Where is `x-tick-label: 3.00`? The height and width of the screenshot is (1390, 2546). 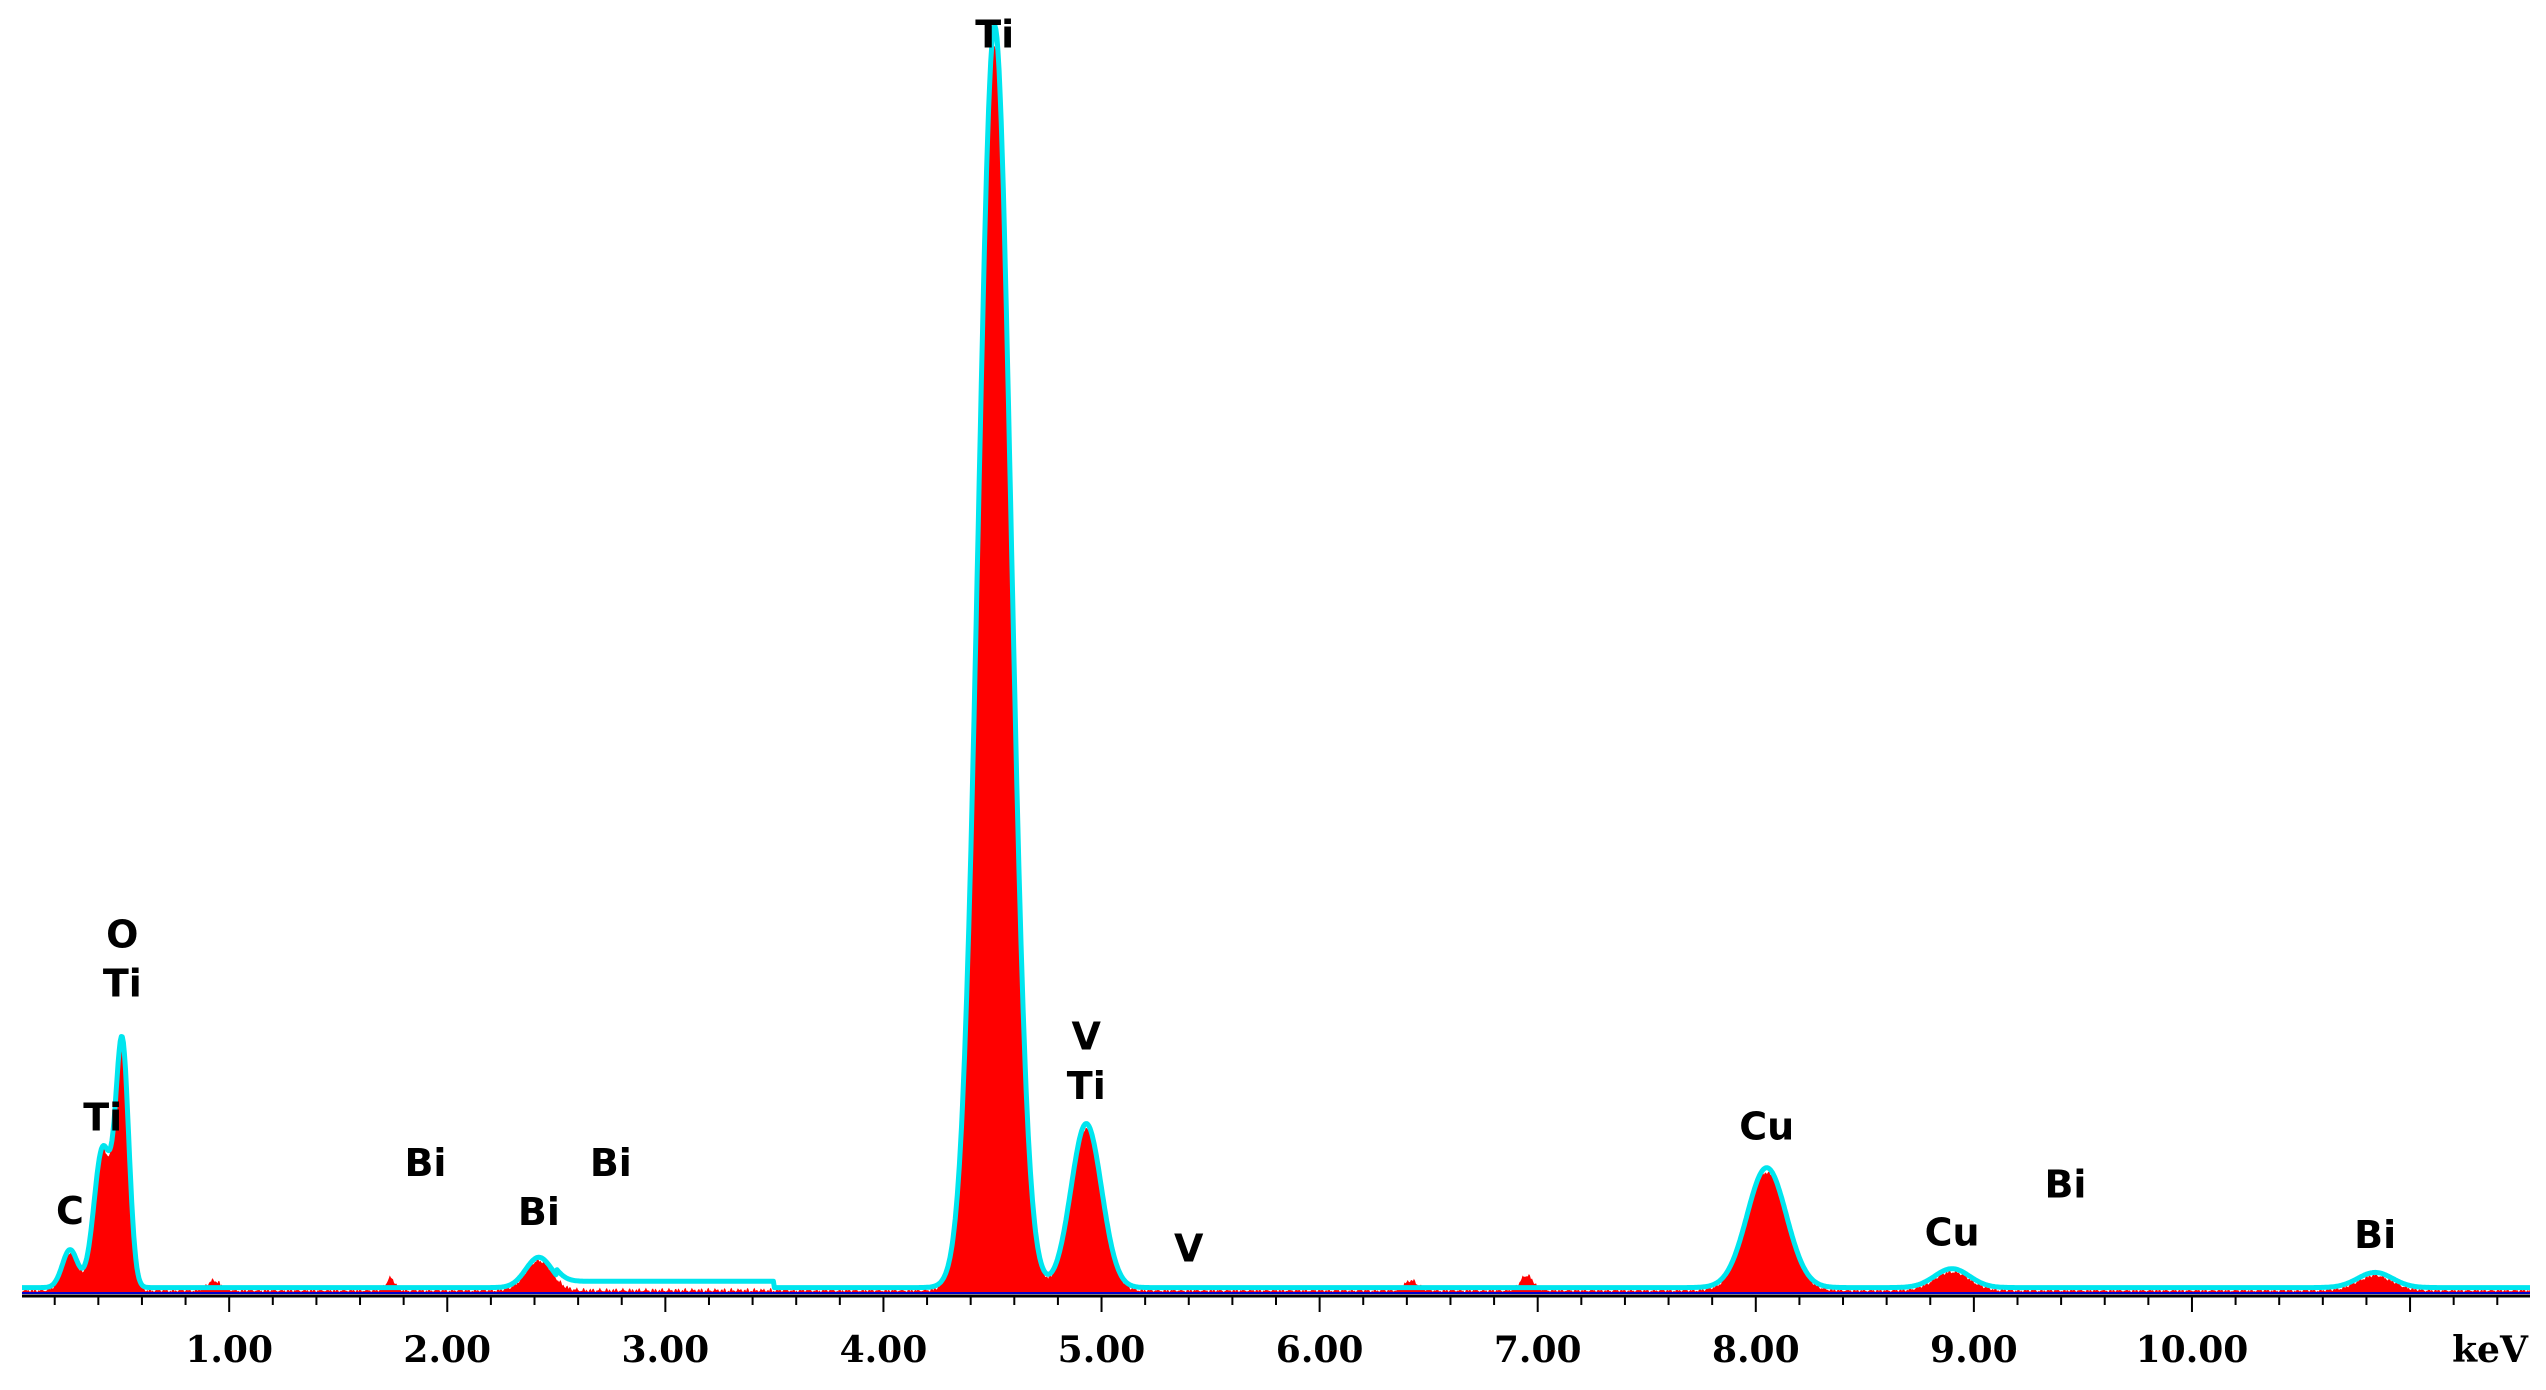
x-tick-label: 3.00 is located at coordinates (666, 1350).